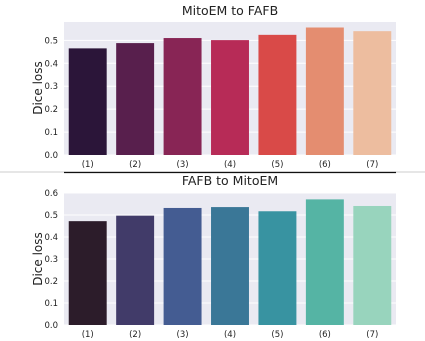 The image size is (425, 341). I want to click on y-tick-labels: 0.0 0.1 0.2 0.3 0.4 0.5, so click(51, 98).